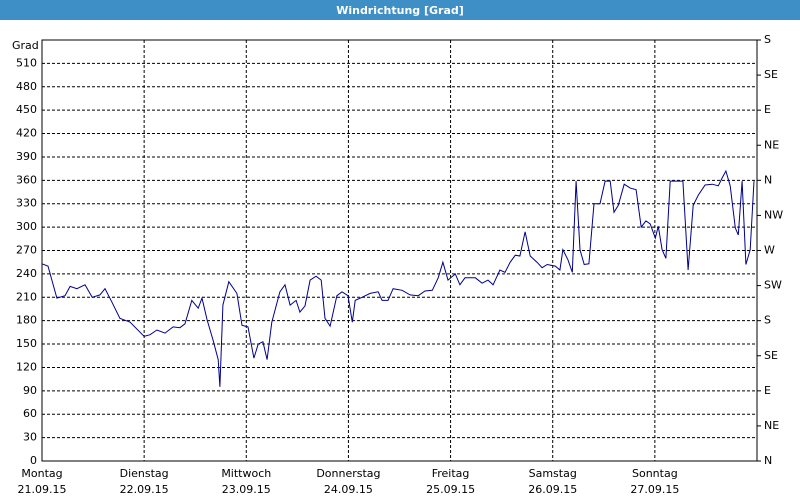  I want to click on y-tick-label: 330, so click(26, 203).